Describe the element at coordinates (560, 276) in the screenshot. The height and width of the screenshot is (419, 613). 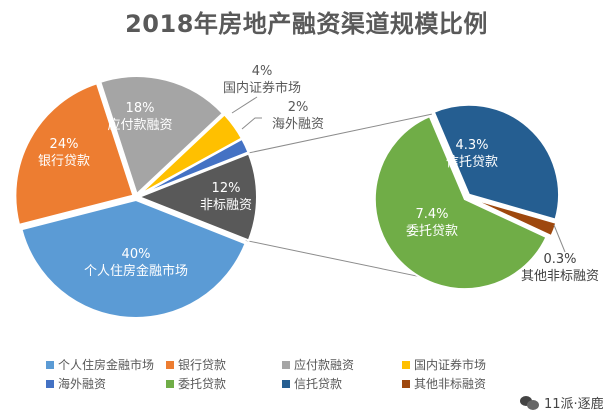
I see `secondary-slice-3-name-label: 其他非标融资` at that location.